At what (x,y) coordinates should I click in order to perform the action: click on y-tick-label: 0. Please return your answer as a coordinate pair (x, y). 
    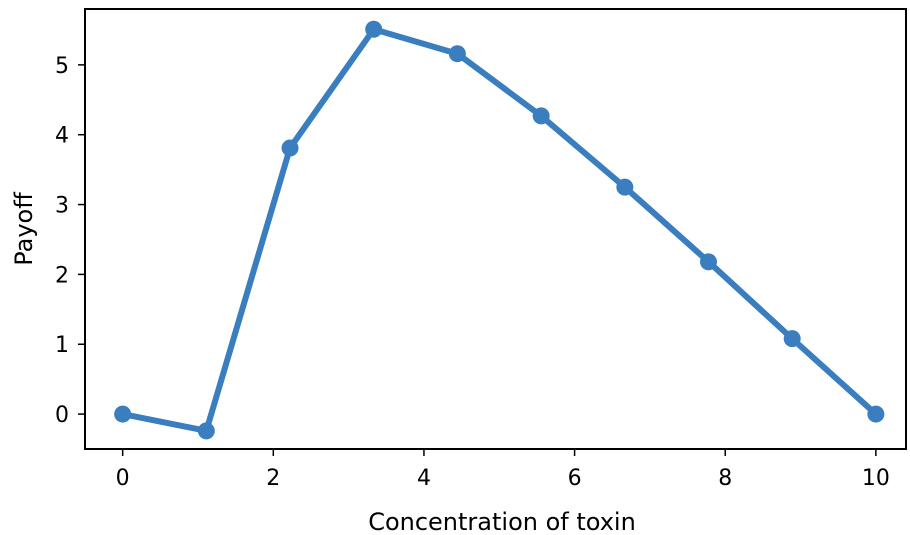
    Looking at the image, I should click on (62, 415).